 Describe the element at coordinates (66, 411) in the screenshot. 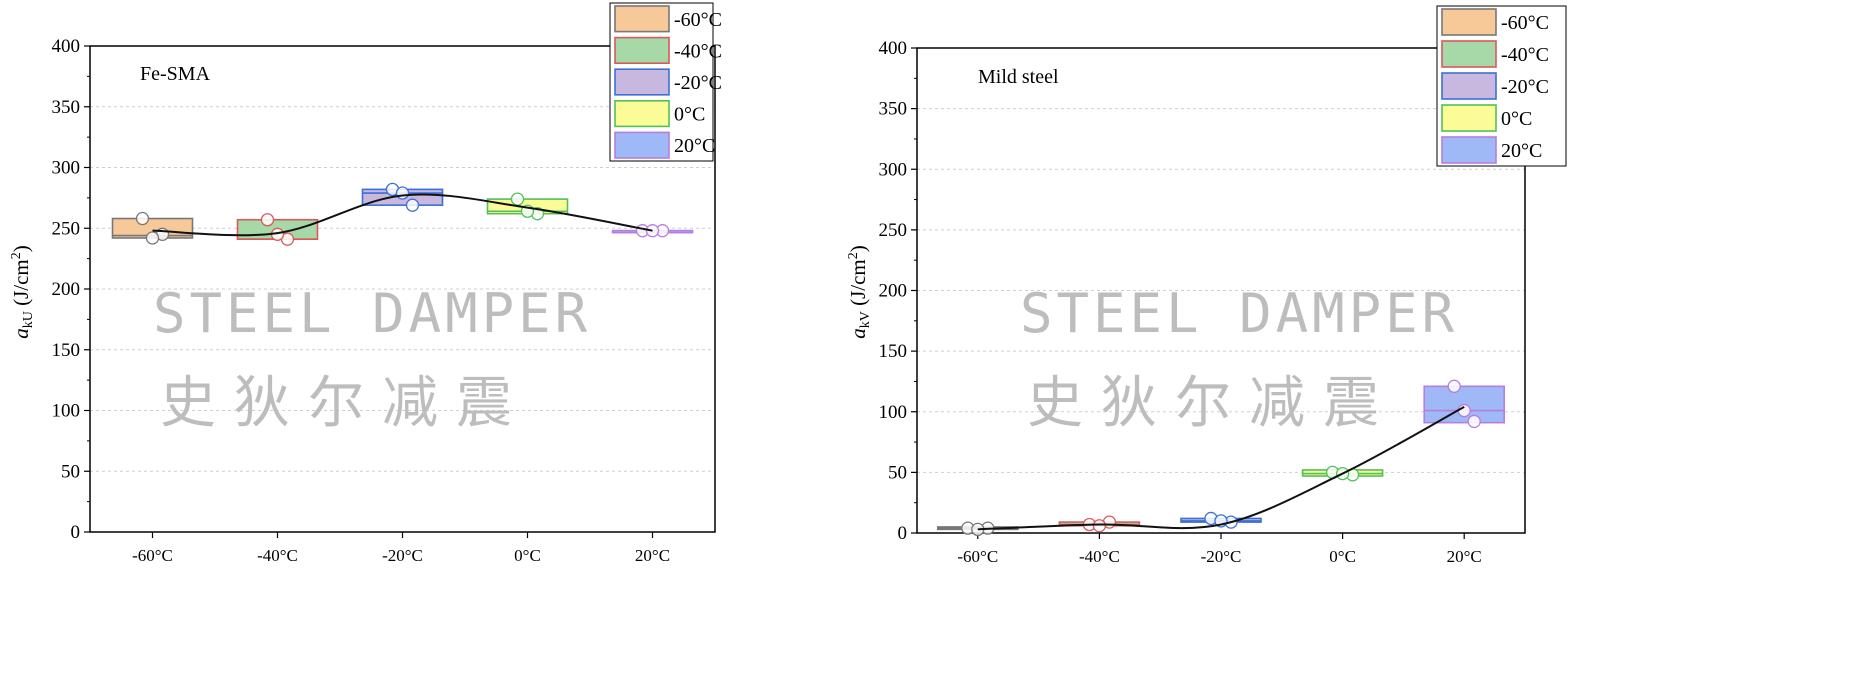

I see `panel-1-ytick-label: 100` at that location.